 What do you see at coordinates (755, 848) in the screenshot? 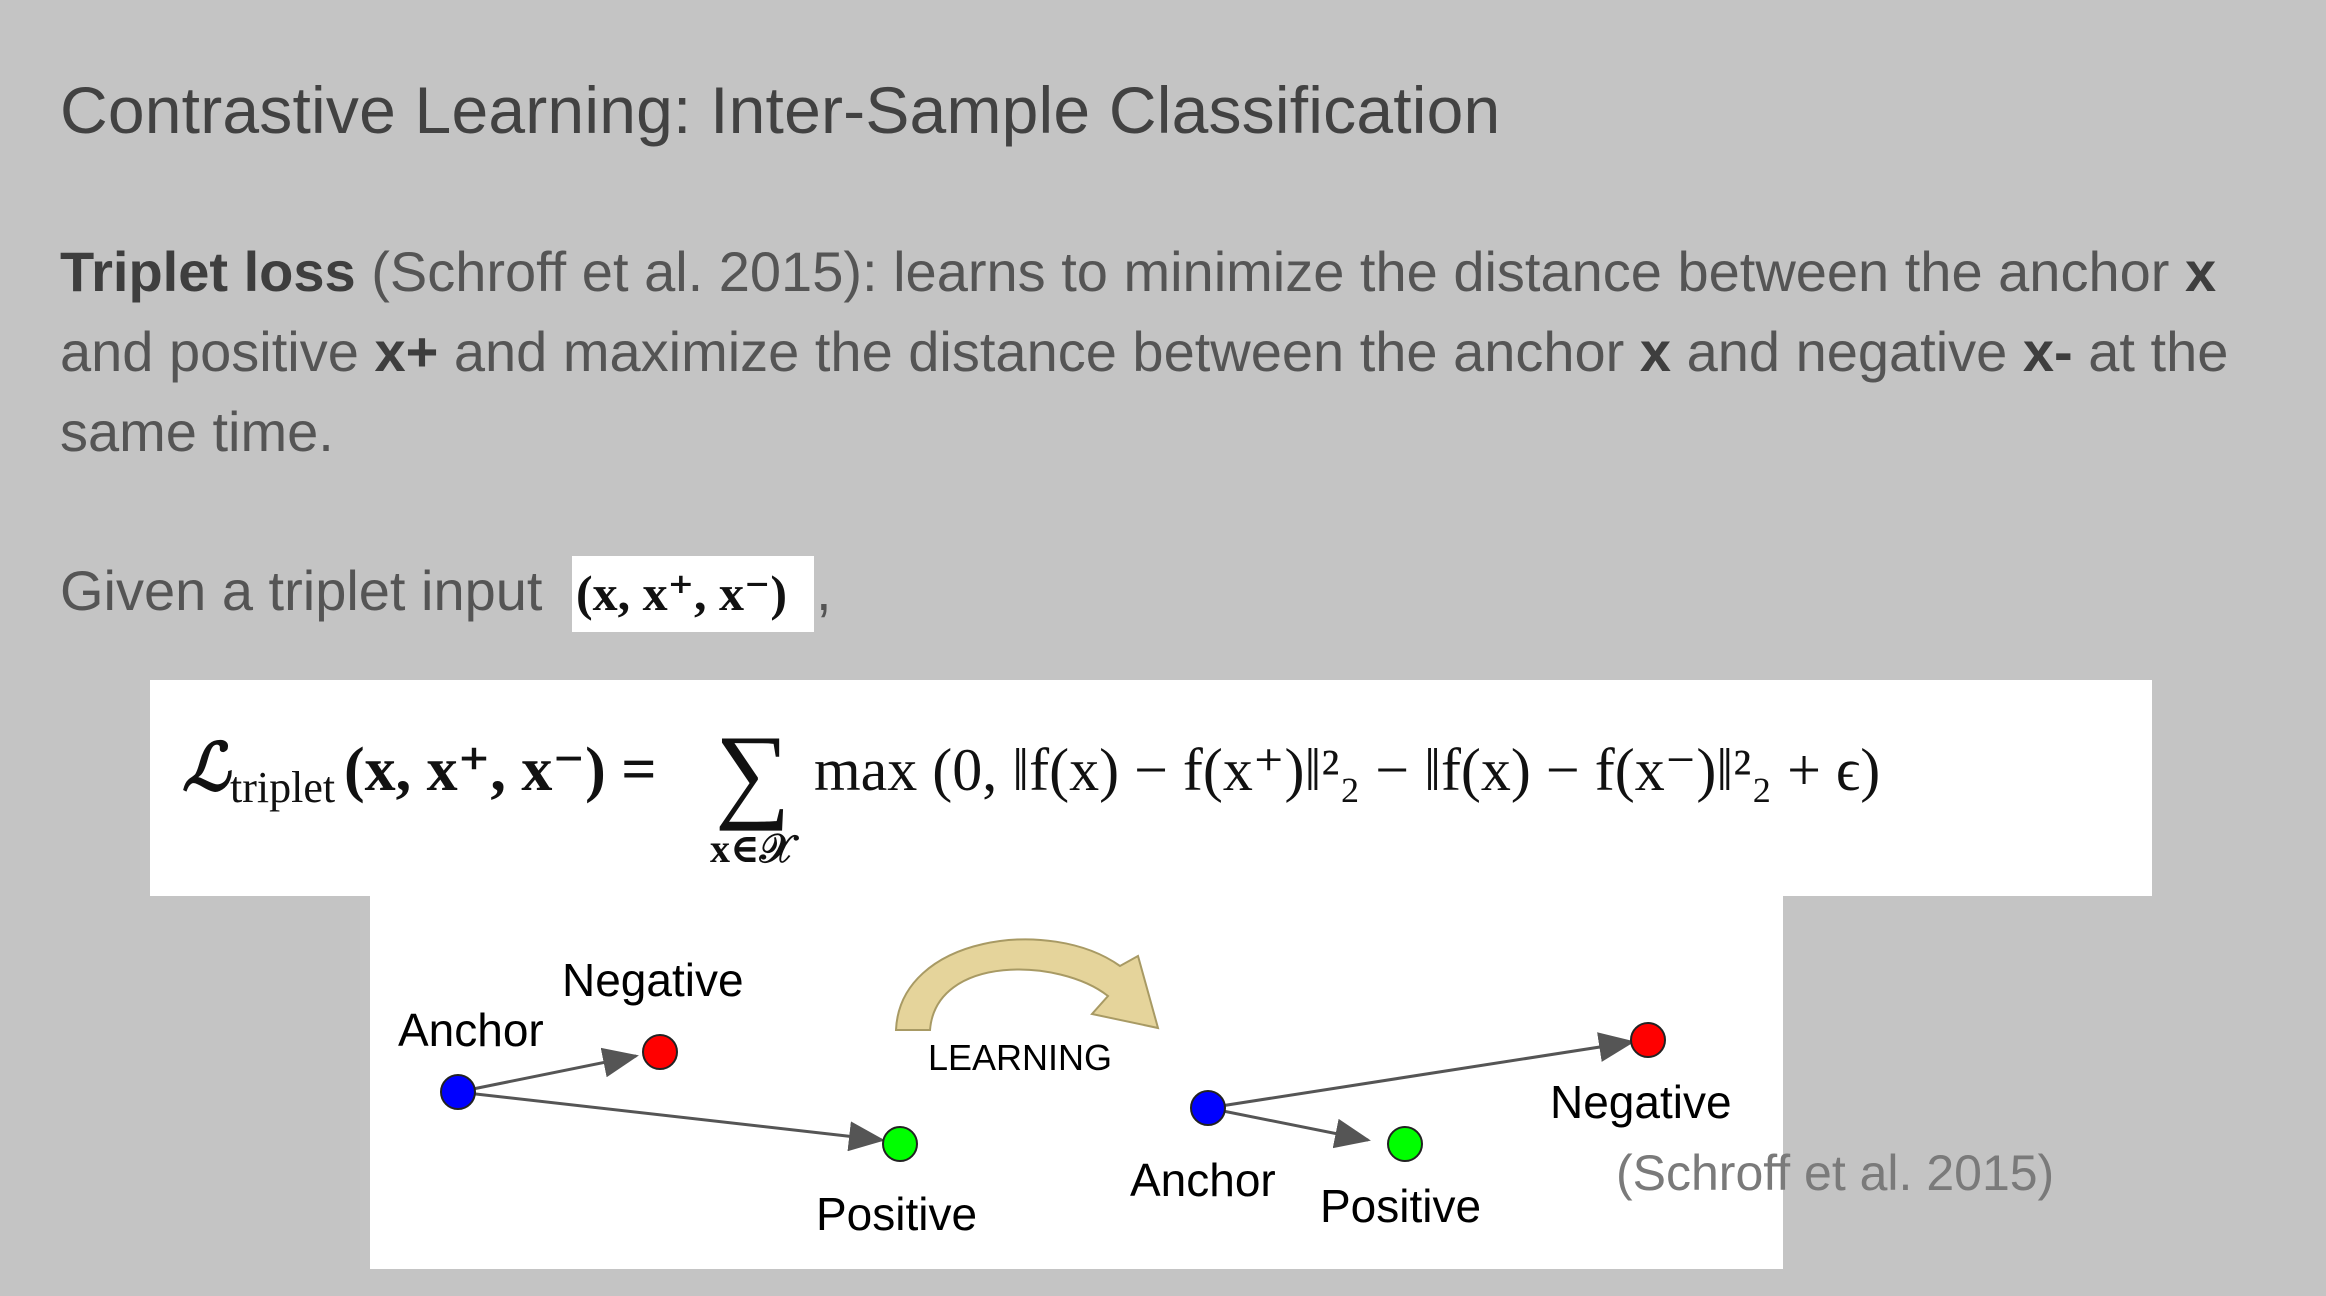
I see `sum-subscript: x∈𝒳` at bounding box center [755, 848].